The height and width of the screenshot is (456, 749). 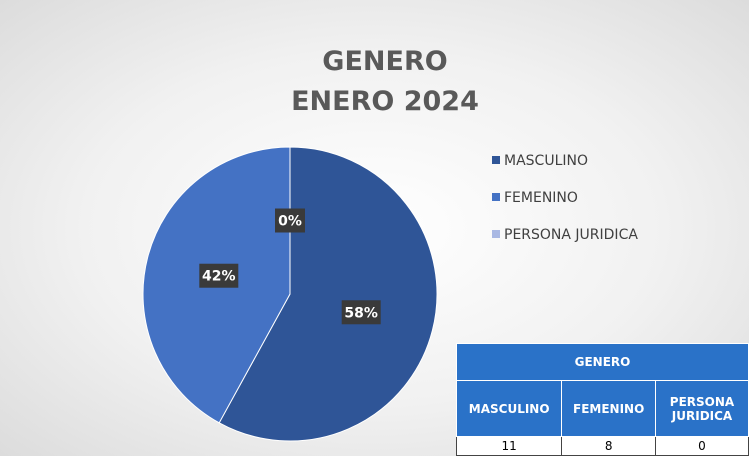 I want to click on data-label: 42%, so click(x=219, y=277).